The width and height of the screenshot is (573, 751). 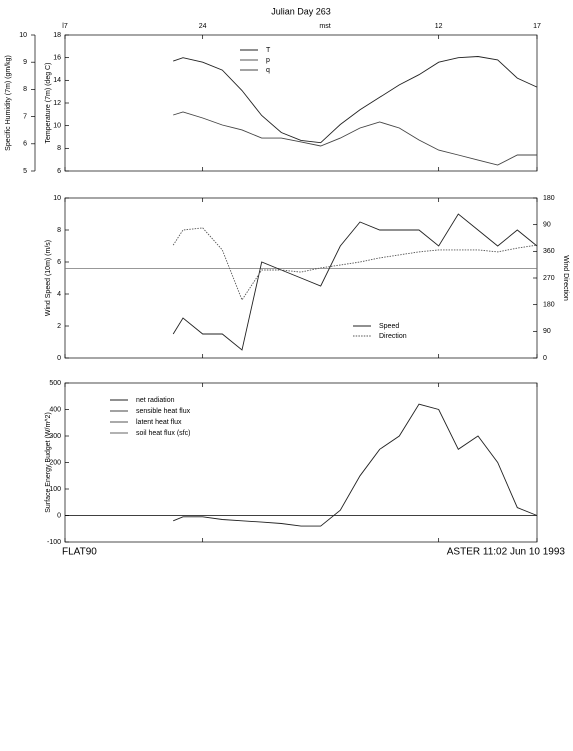 I want to click on legend-label: Speed, so click(x=389, y=326).